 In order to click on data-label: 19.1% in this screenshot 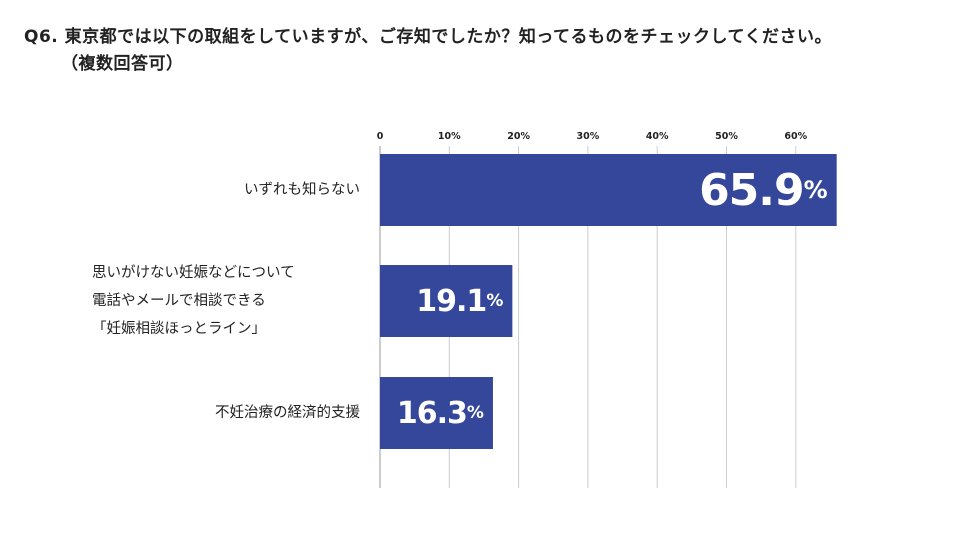, I will do `click(459, 301)`.